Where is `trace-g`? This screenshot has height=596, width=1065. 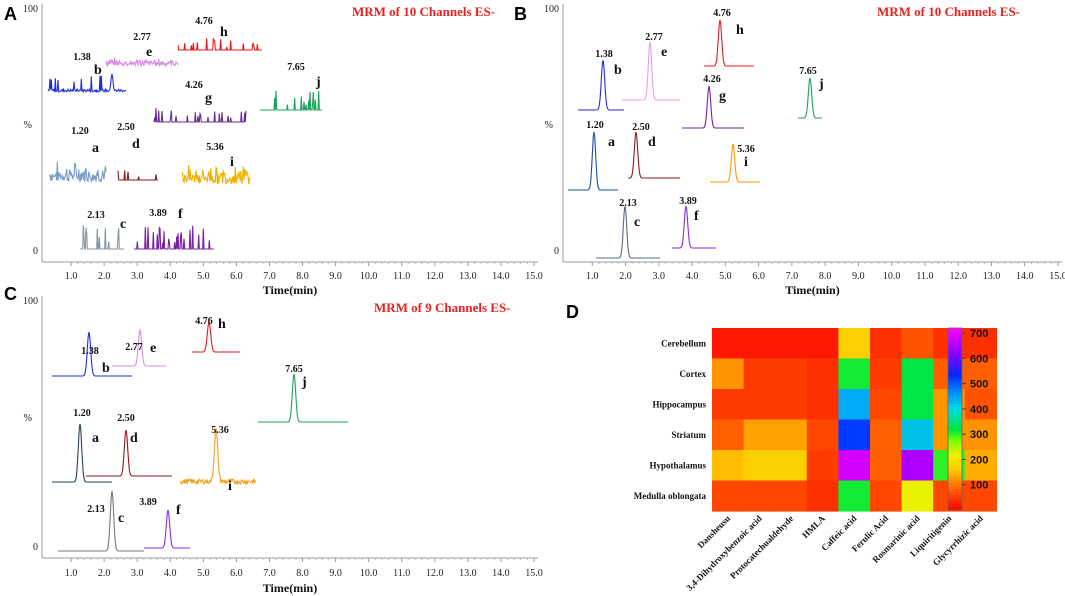 trace-g is located at coordinates (200, 115).